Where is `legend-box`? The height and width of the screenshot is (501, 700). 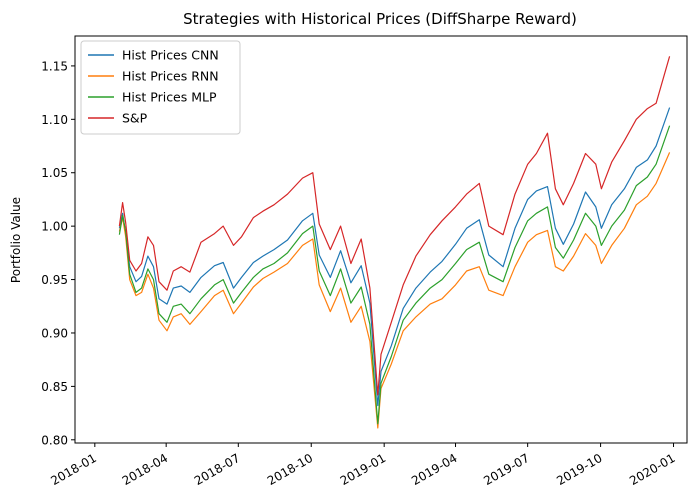
legend-box is located at coordinates (160, 87).